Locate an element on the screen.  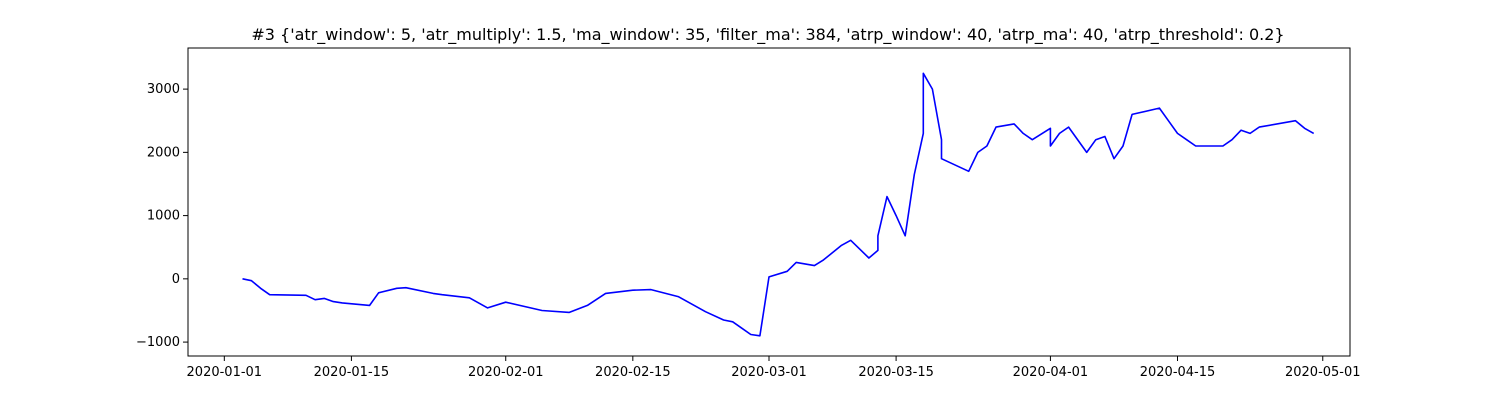
x-tick-label: 2020-03-01 is located at coordinates (769, 372).